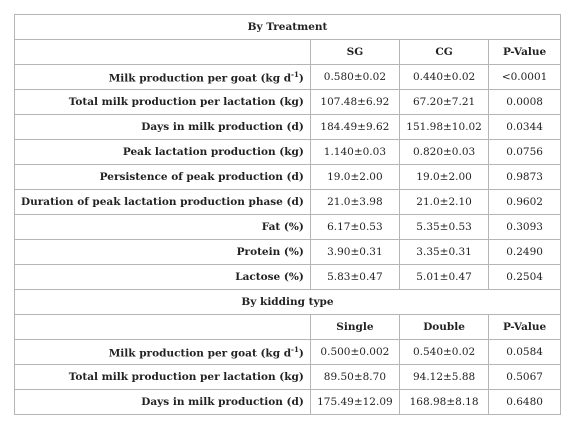 The height and width of the screenshot is (432, 578). Describe the element at coordinates (444, 52) in the screenshot. I see `column-header: CG` at that location.